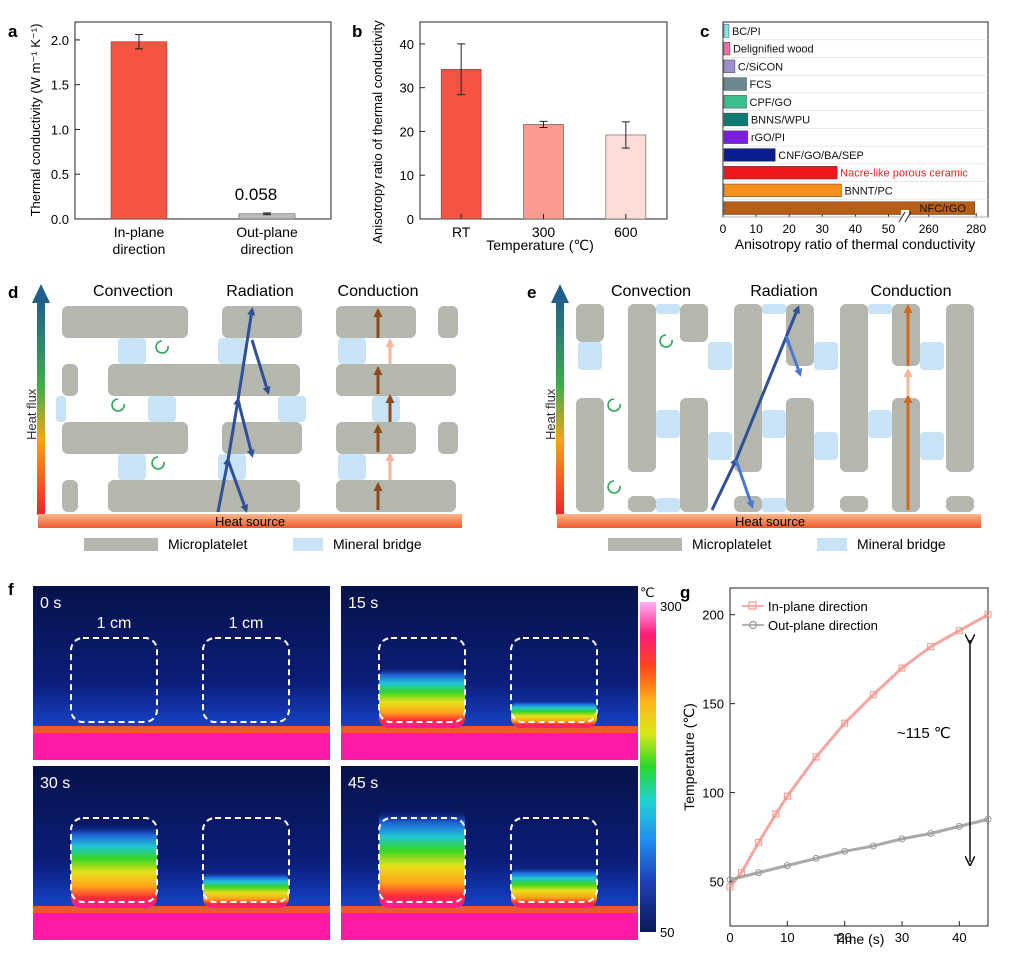 The width and height of the screenshot is (1017, 953). What do you see at coordinates (823, 625) in the screenshot?
I see `g-legend-out-plane: Out-plane direction` at bounding box center [823, 625].